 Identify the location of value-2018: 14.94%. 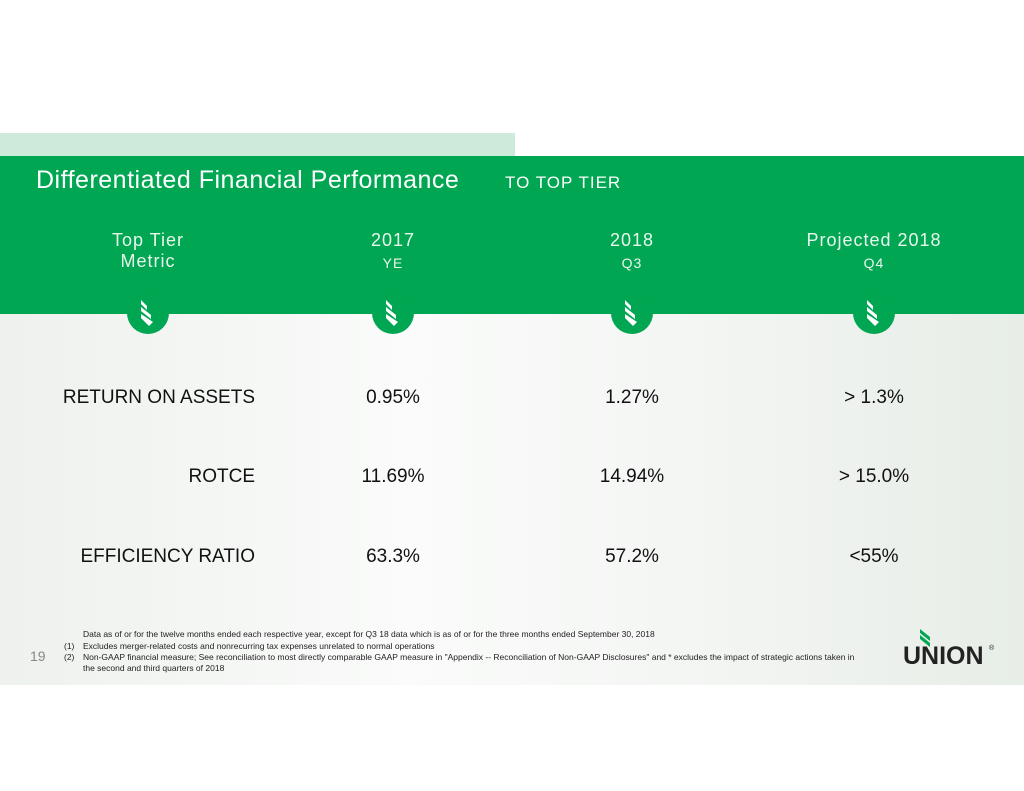
(632, 476).